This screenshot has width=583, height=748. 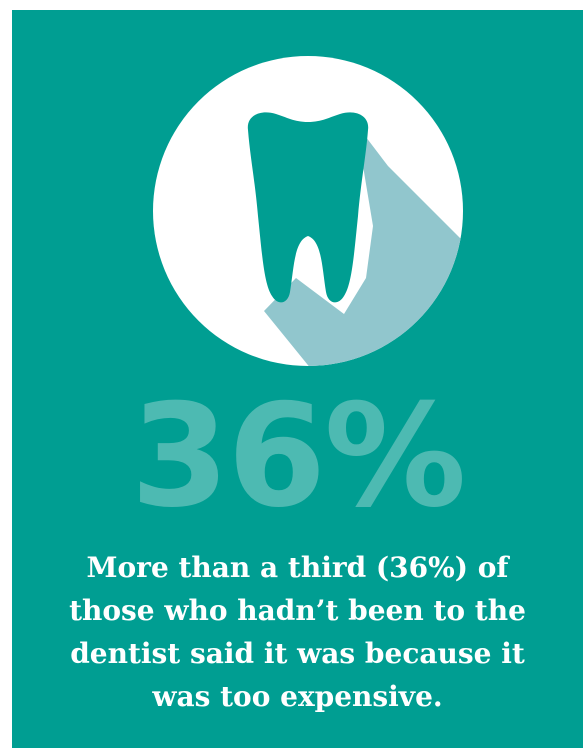 What do you see at coordinates (298, 456) in the screenshot?
I see `stat-value: 36%` at bounding box center [298, 456].